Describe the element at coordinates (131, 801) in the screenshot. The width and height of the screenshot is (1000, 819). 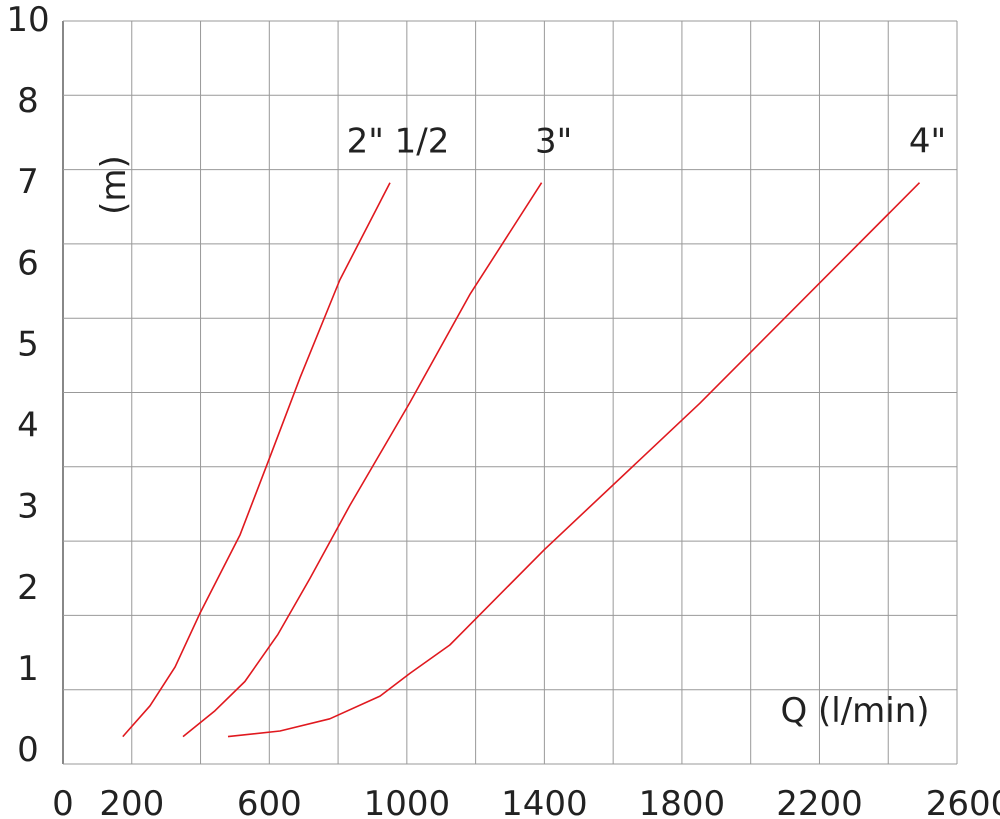
I see `x-tick-label: 200` at that location.